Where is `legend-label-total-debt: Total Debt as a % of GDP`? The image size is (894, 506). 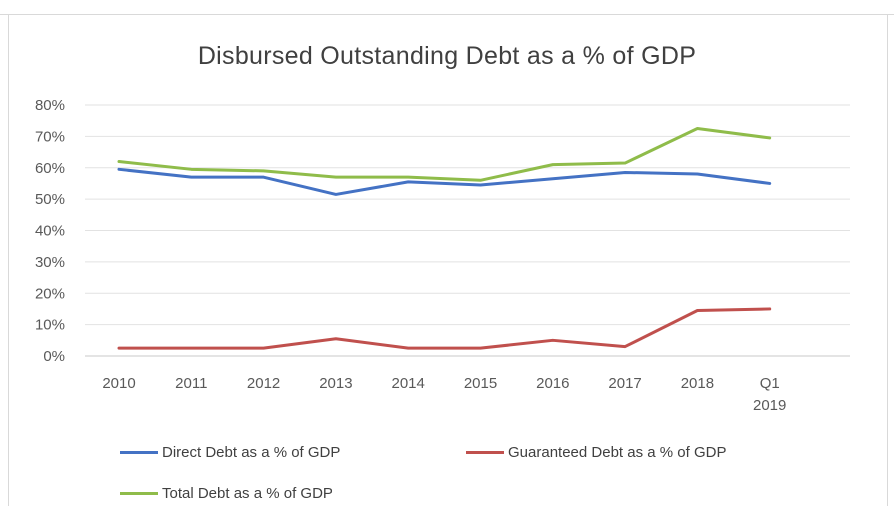 legend-label-total-debt: Total Debt as a % of GDP is located at coordinates (247, 493).